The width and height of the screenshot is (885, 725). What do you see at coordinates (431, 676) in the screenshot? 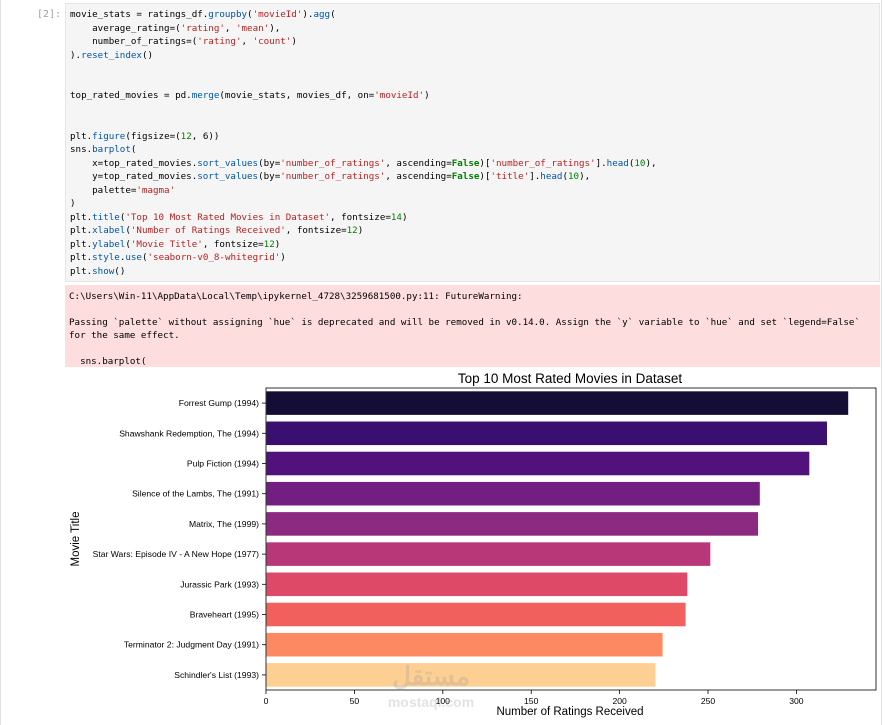
I see `watermark-arabic: مستقل` at bounding box center [431, 676].